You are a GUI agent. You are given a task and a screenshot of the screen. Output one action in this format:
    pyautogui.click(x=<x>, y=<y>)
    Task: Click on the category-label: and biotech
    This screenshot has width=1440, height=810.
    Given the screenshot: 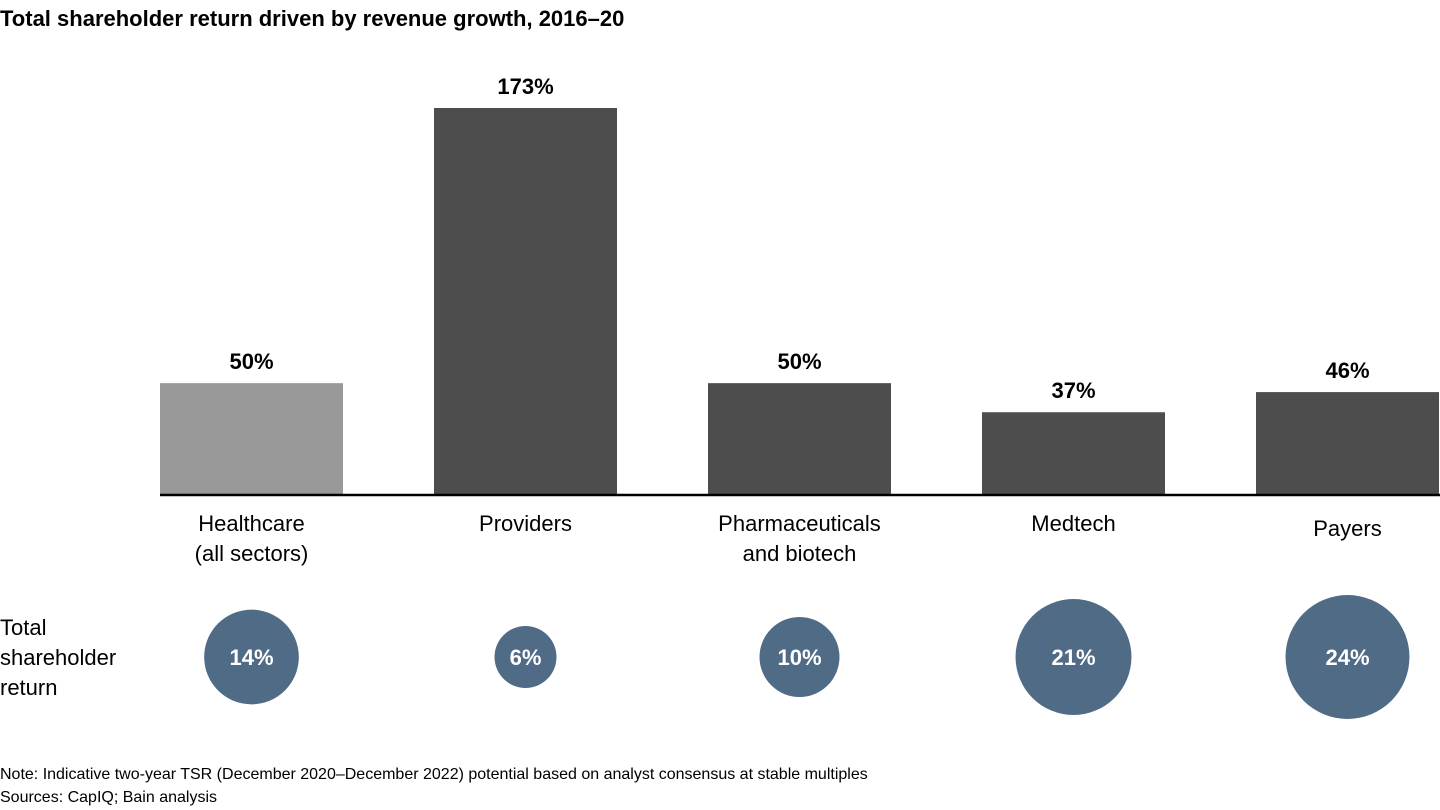 What is the action you would take?
    pyautogui.click(x=800, y=553)
    